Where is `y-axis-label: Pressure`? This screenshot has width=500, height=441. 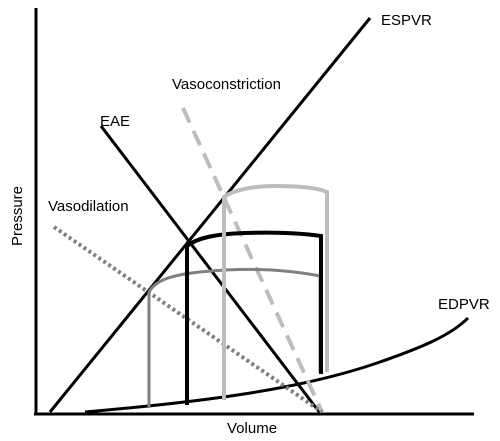
y-axis-label: Pressure is located at coordinates (17, 216).